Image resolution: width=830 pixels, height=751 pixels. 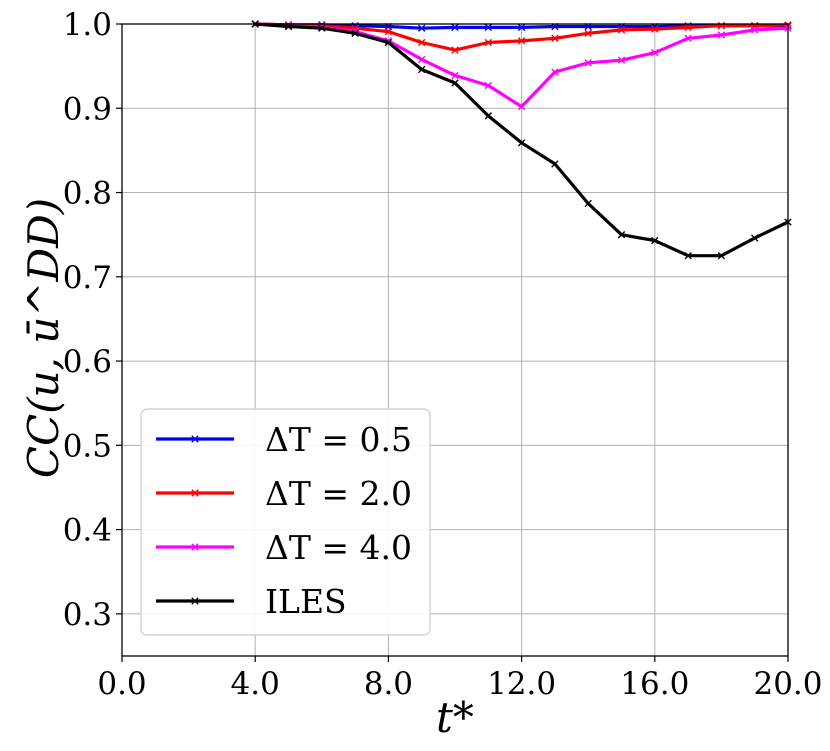 I want to click on x-tick-label: 4.0, so click(x=255, y=684).